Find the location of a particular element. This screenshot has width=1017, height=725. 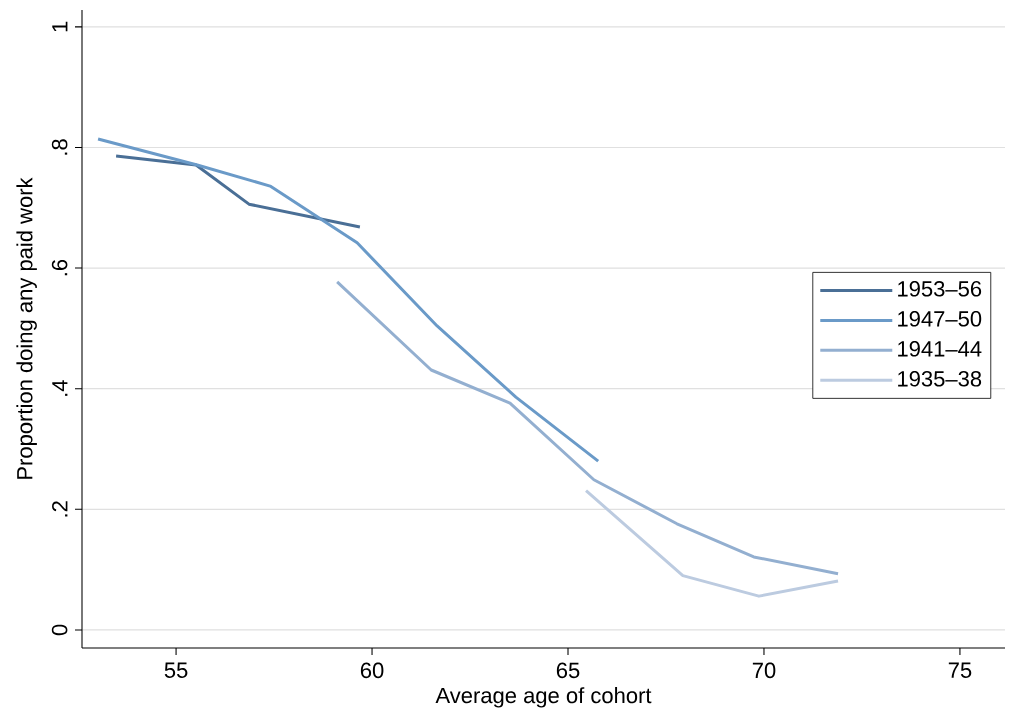

legend-label: 1953–56 is located at coordinates (940, 289).